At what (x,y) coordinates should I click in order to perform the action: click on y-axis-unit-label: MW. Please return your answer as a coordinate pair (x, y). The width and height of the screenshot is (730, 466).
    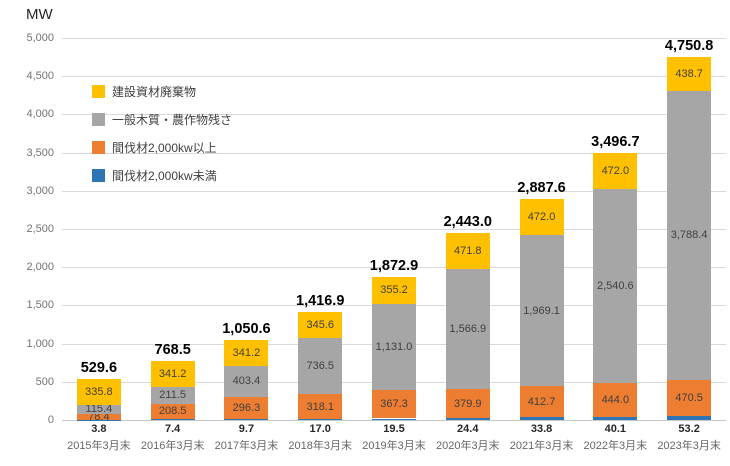
    Looking at the image, I should click on (39, 14).